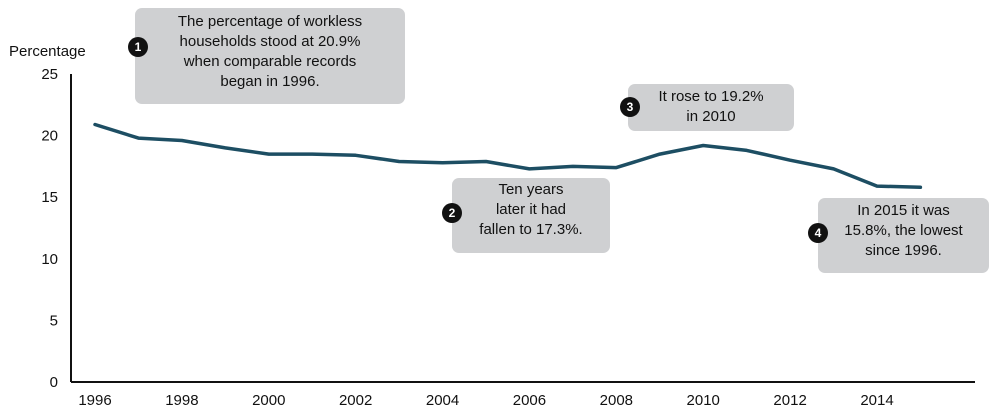  I want to click on annotation-1-line-3: when comparable records, so click(270, 61).